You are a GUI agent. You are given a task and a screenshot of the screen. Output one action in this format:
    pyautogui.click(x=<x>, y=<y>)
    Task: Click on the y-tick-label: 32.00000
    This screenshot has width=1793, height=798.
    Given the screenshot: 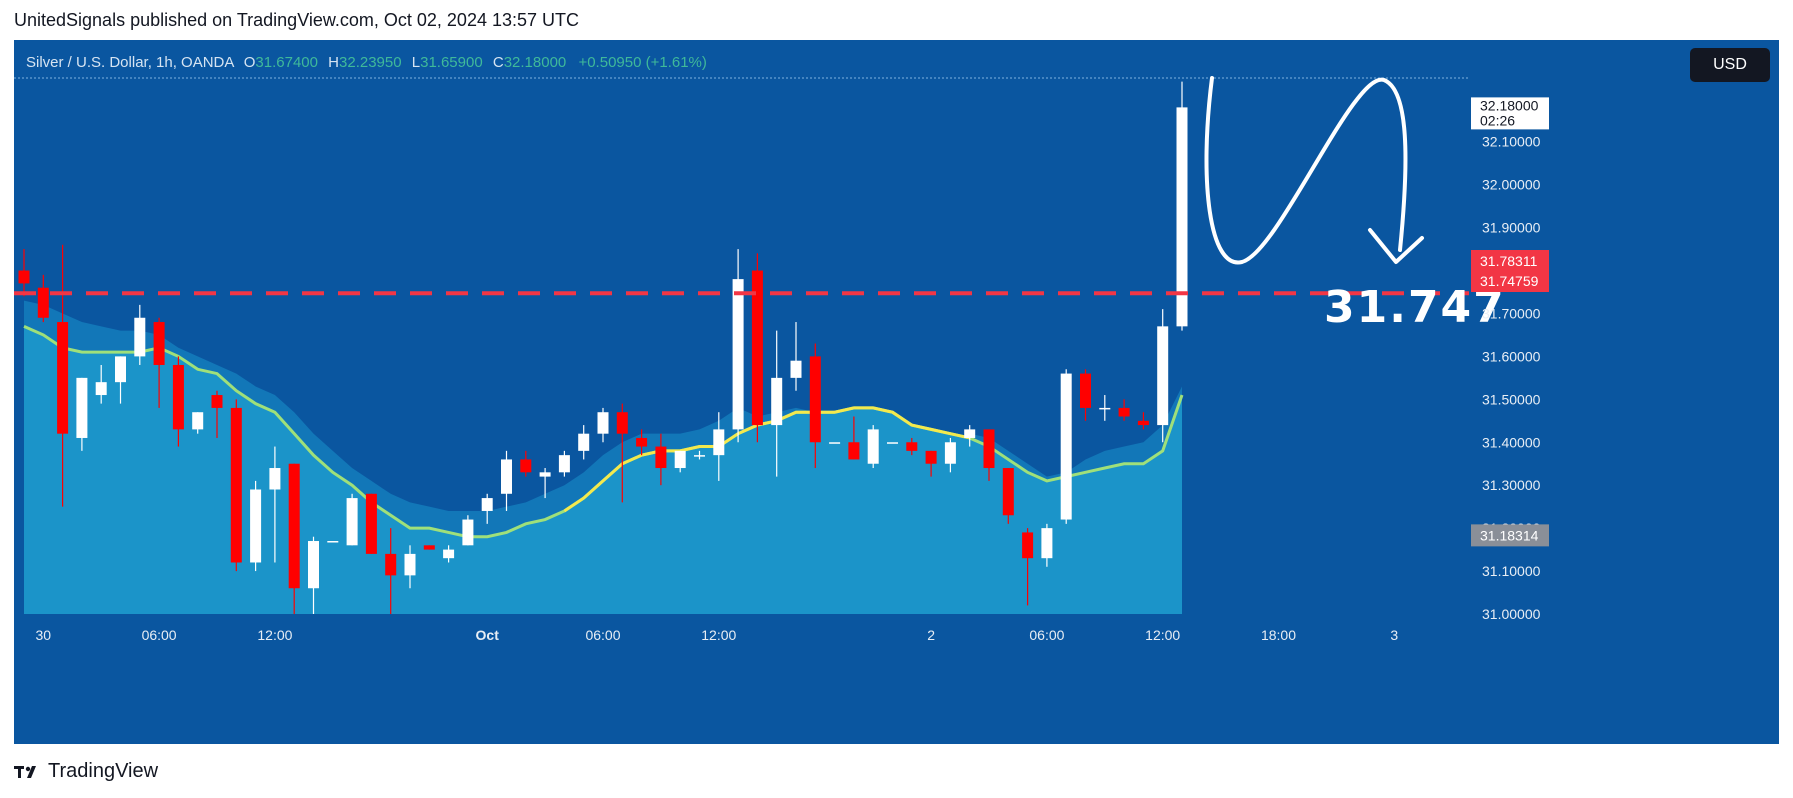 What is the action you would take?
    pyautogui.click(x=1511, y=185)
    